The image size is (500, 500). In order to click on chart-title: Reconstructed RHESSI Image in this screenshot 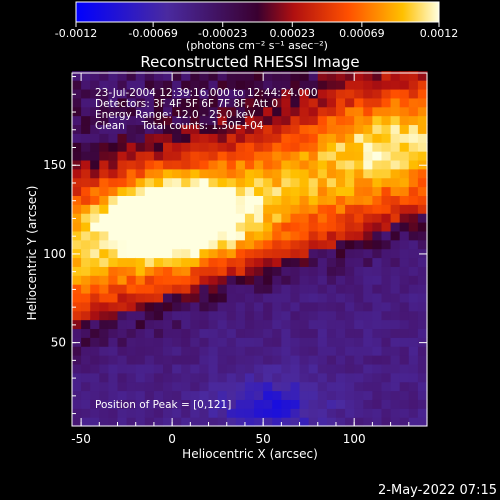, I will do `click(249, 62)`.